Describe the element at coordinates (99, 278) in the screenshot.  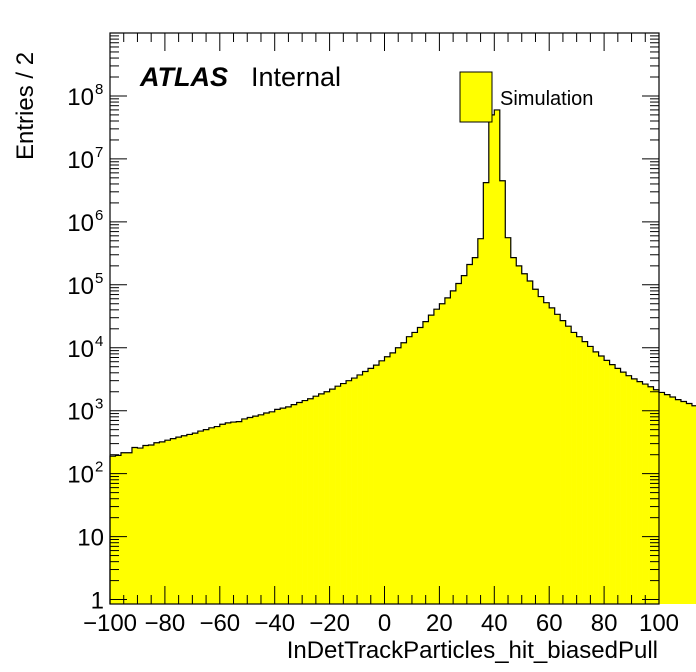
I see `y-tick-exponent: 5` at that location.